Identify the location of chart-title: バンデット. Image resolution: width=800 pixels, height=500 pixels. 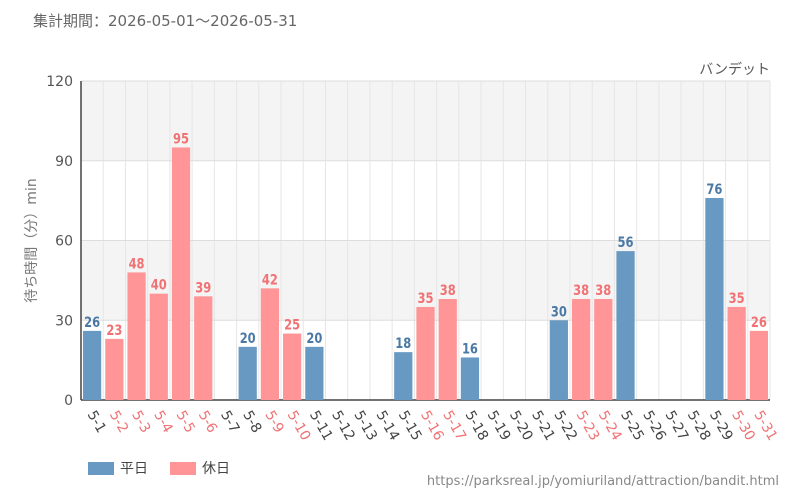
(734, 69).